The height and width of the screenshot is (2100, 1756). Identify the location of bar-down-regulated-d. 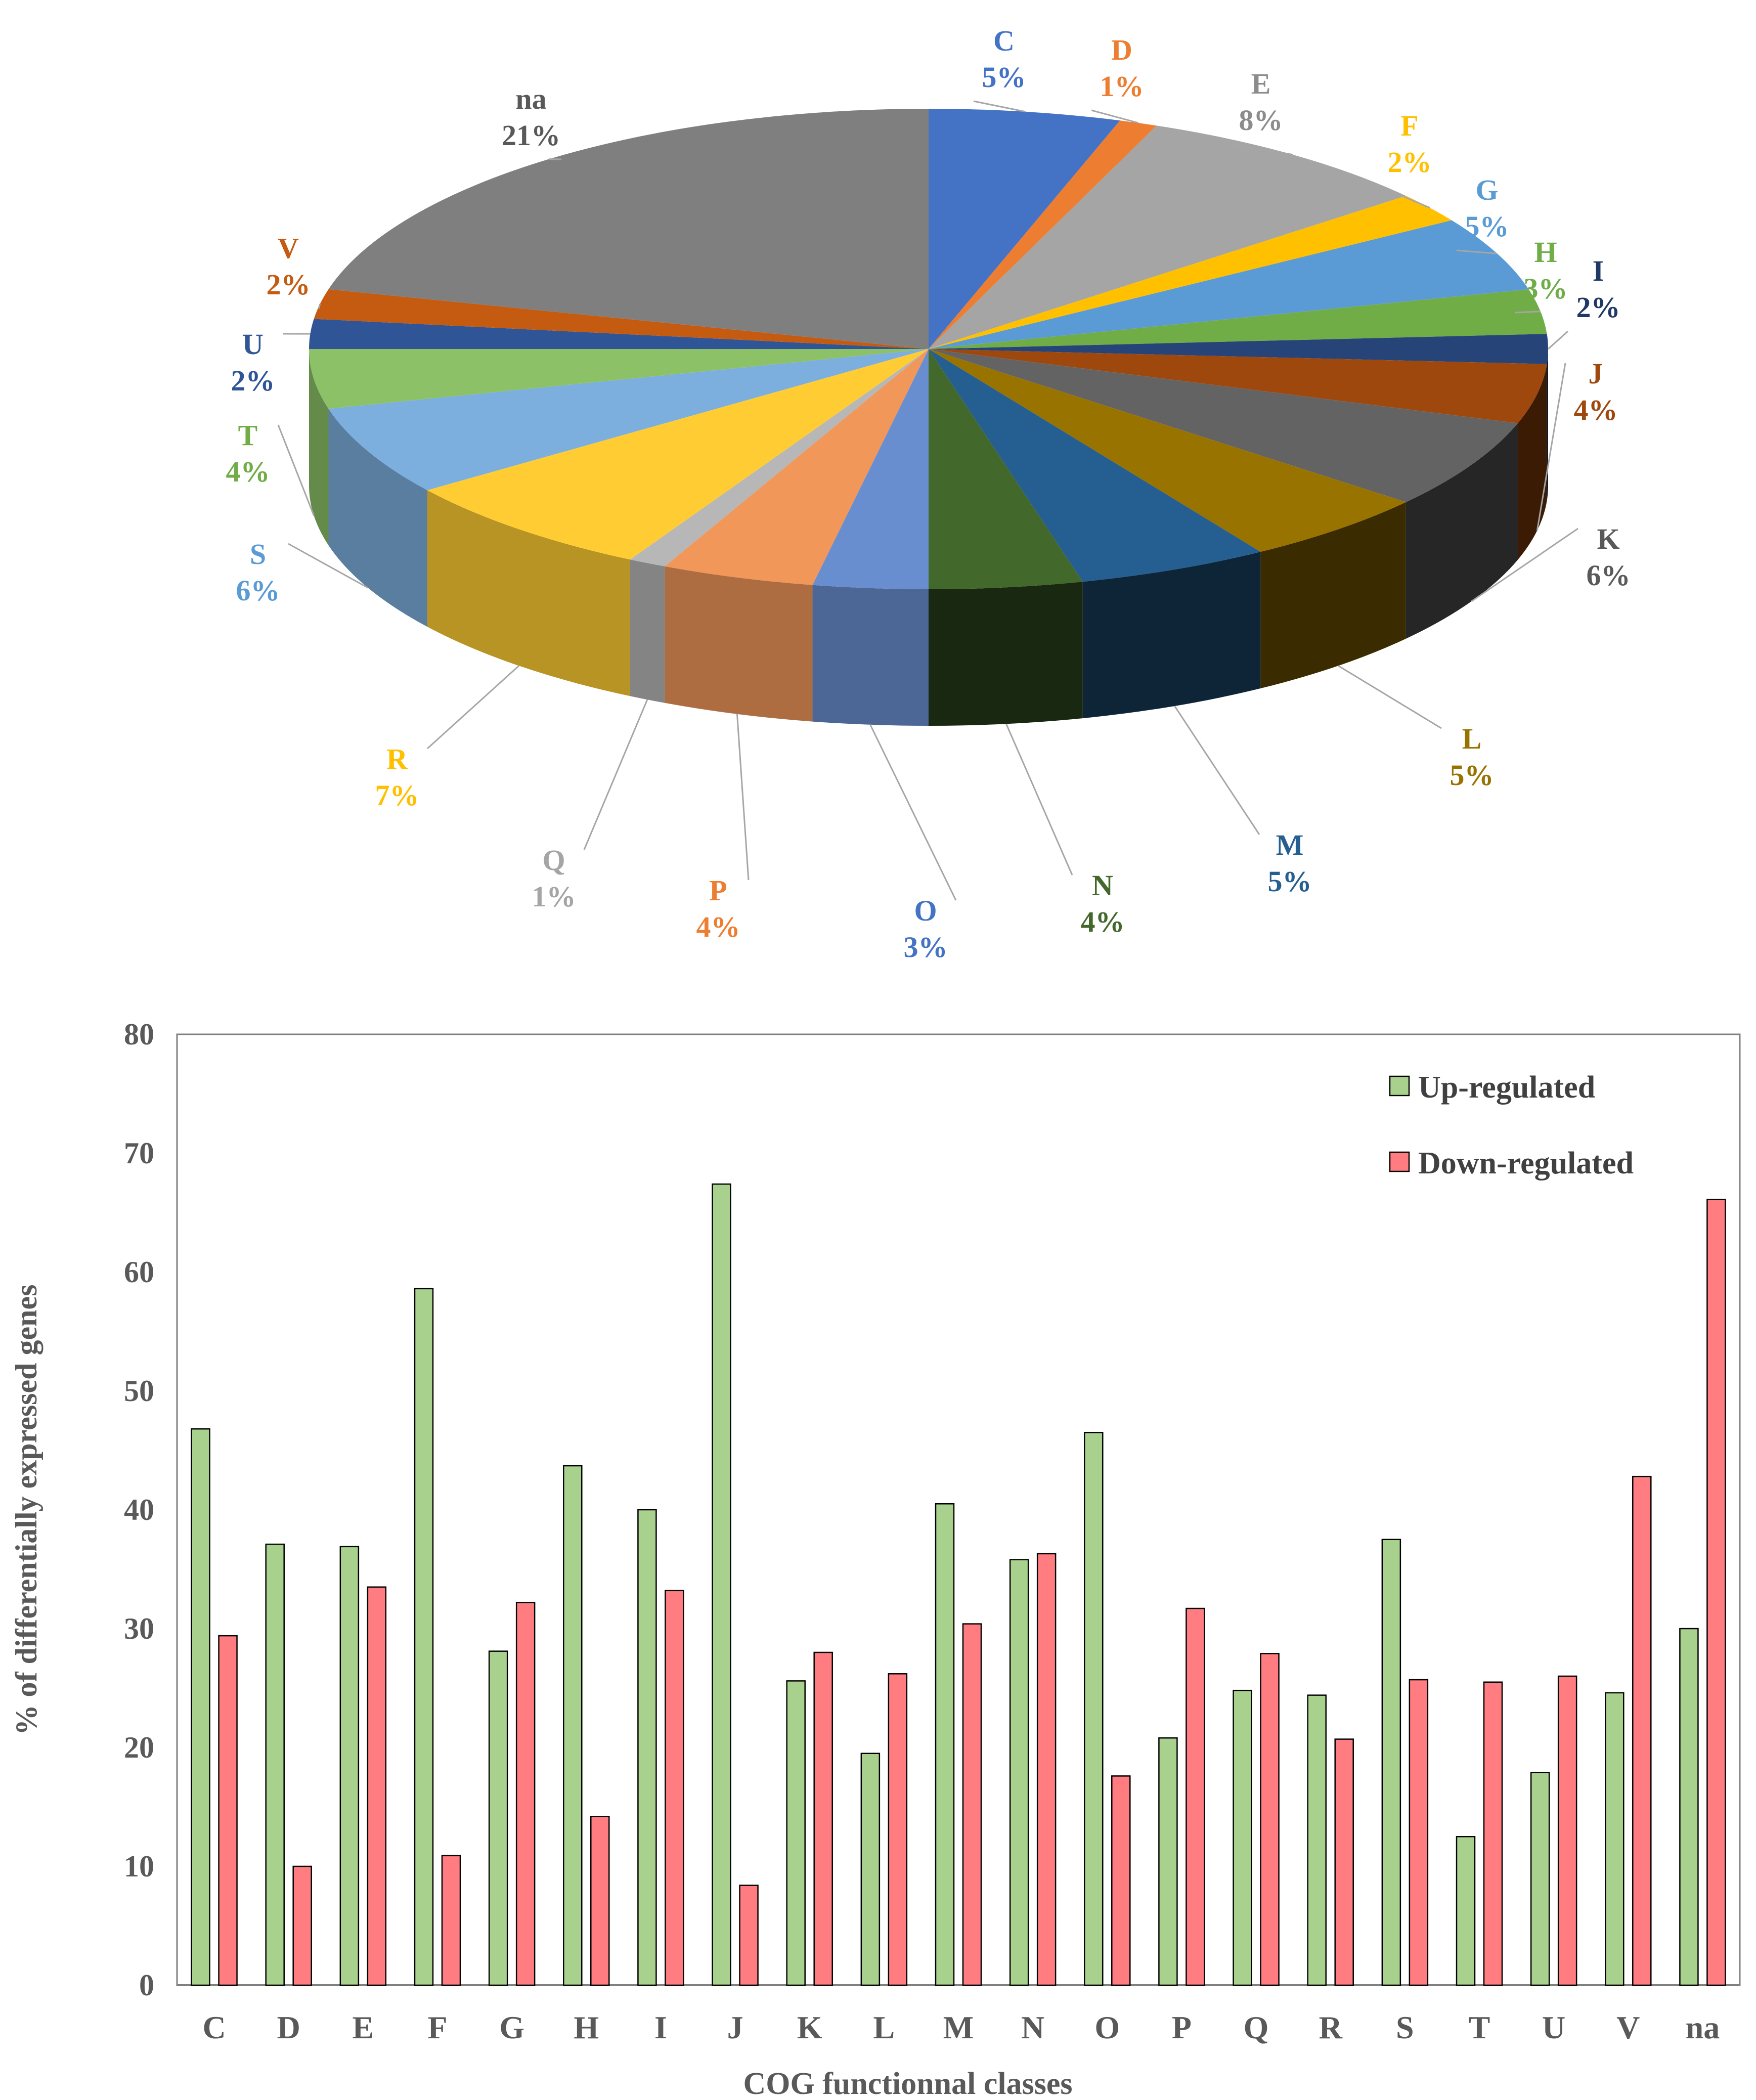
(302, 1926).